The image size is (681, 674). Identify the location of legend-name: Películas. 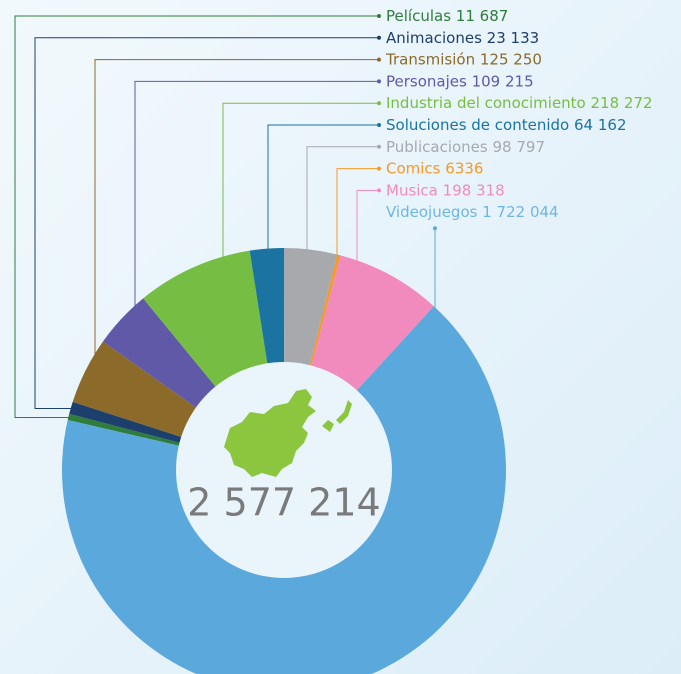
(418, 16).